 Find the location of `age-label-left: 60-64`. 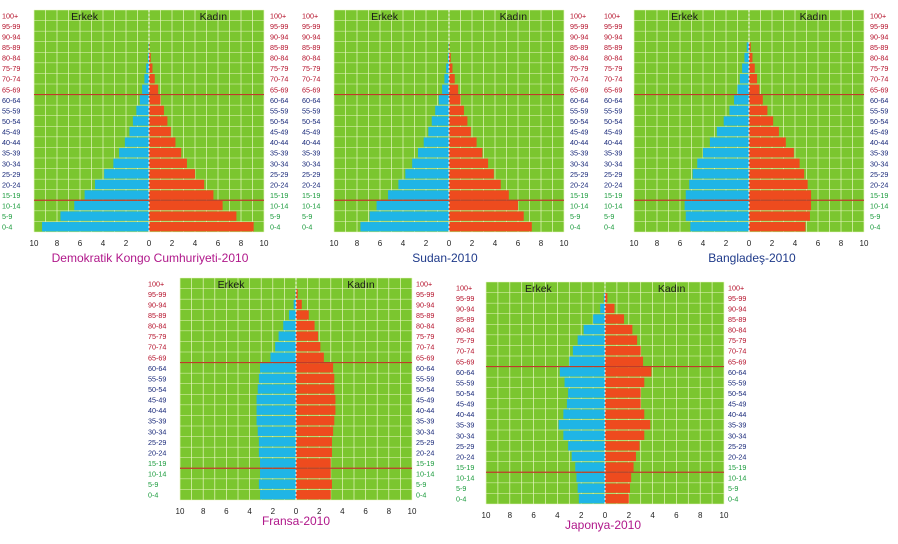

age-label-left: 60-64 is located at coordinates (157, 368).